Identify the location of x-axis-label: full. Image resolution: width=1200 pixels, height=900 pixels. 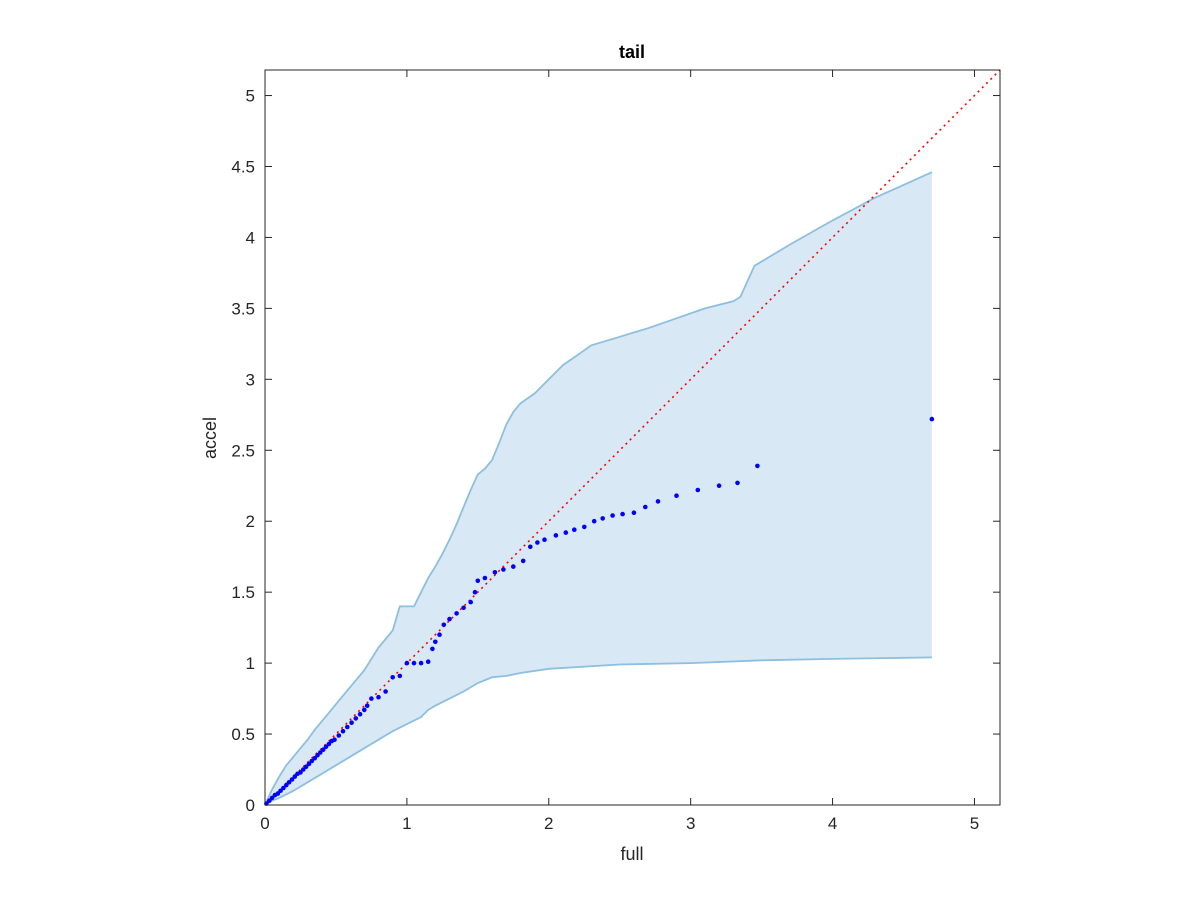
(631, 854).